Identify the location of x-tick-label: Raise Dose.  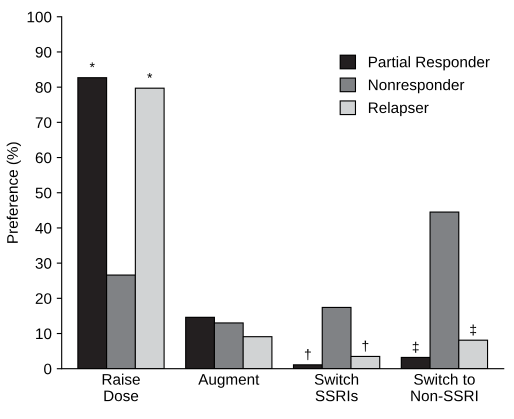
(121, 388).